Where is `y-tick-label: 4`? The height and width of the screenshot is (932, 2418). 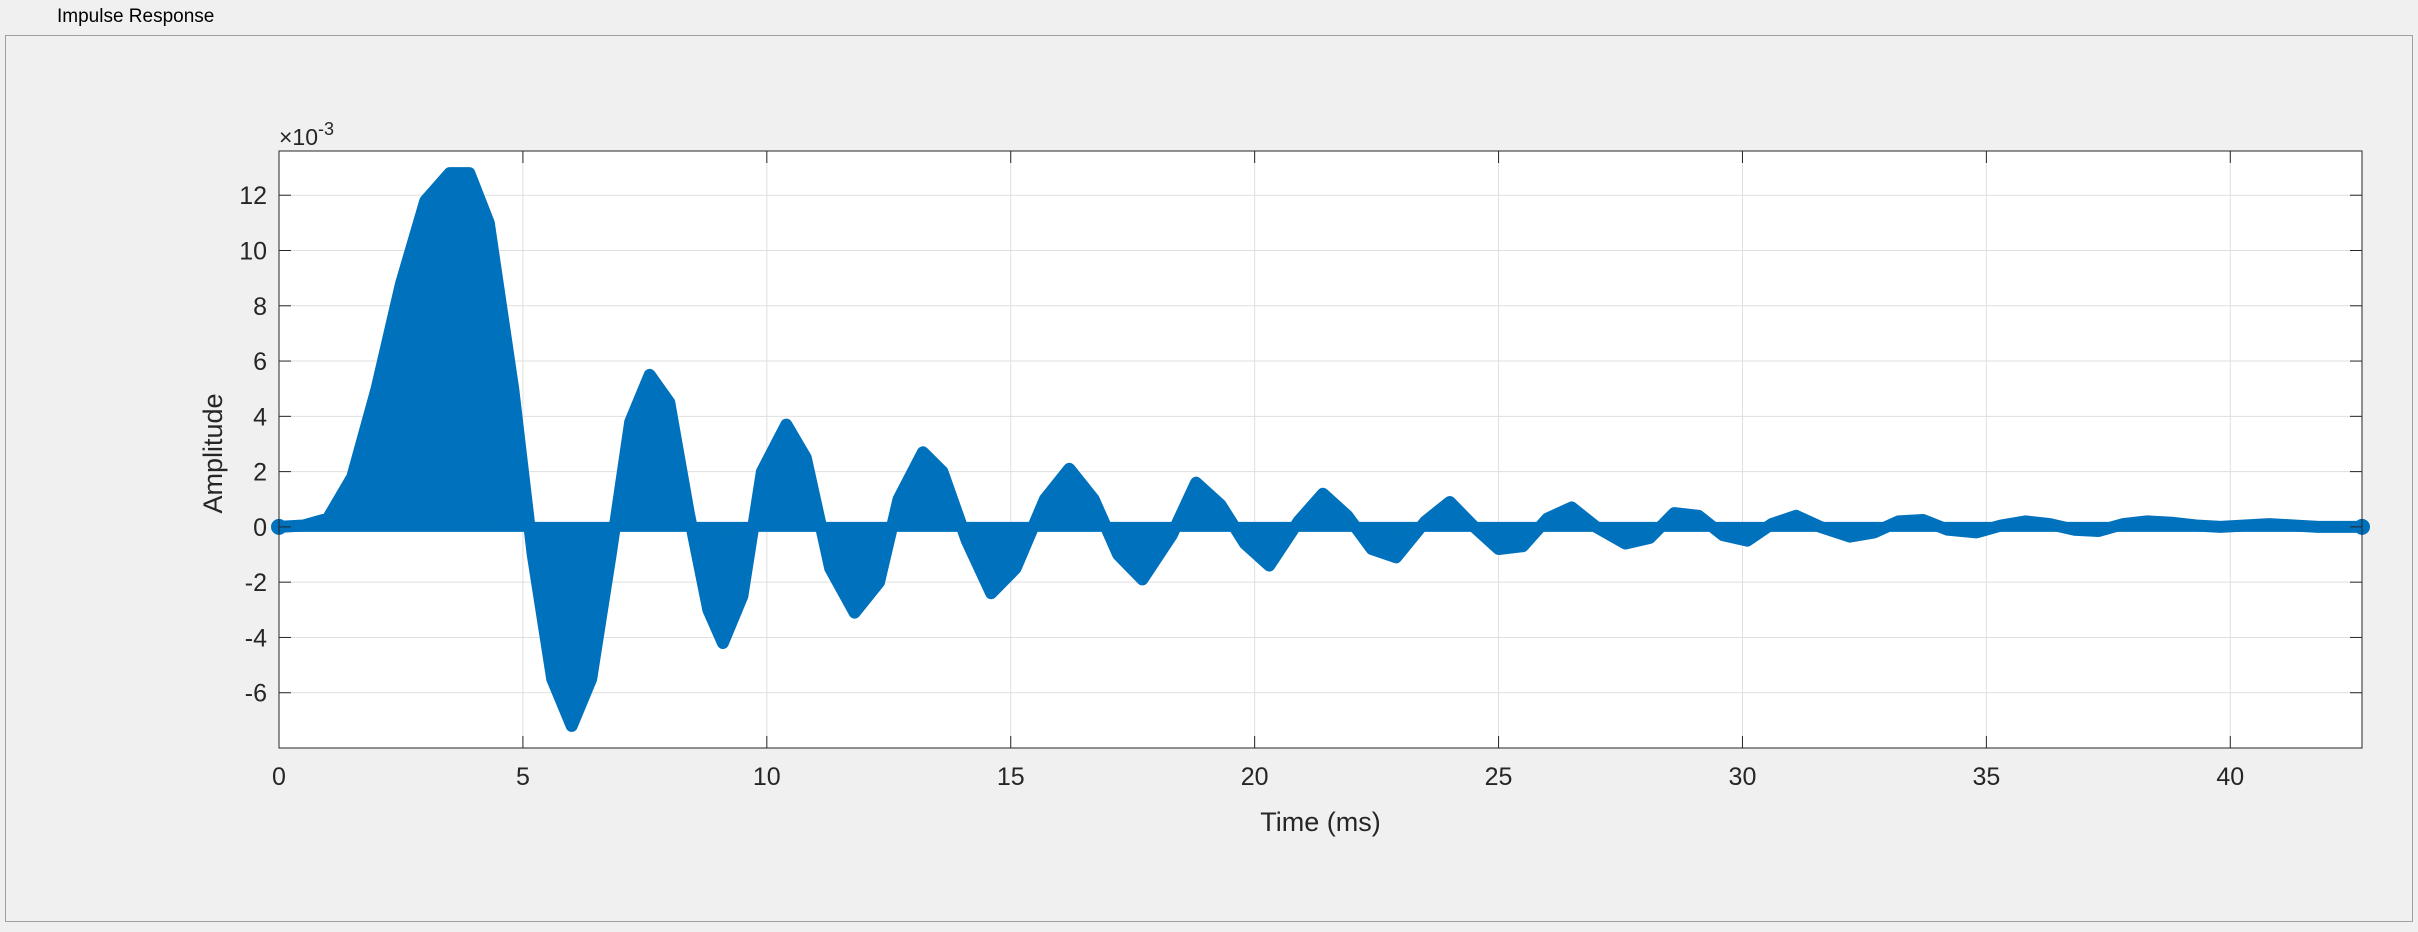
y-tick-label: 4 is located at coordinates (260, 417).